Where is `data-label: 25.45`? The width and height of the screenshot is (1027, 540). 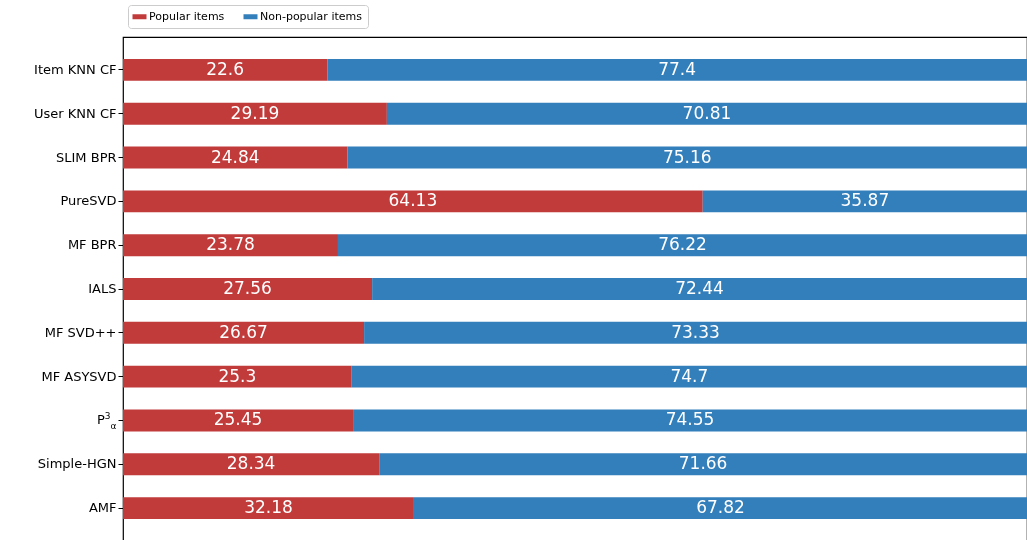
data-label: 25.45 is located at coordinates (238, 419).